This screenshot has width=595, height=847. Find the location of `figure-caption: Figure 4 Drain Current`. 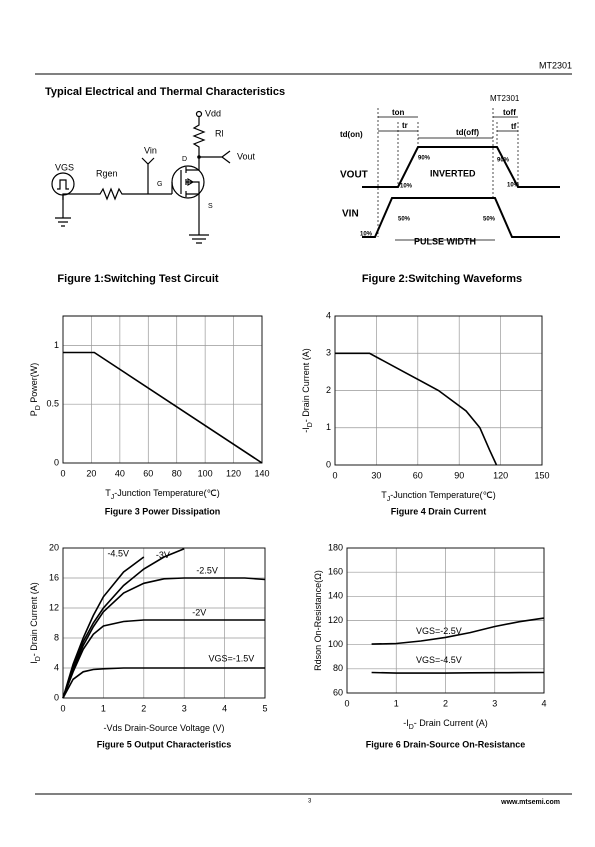

figure-caption: Figure 4 Drain Current is located at coordinates (439, 511).